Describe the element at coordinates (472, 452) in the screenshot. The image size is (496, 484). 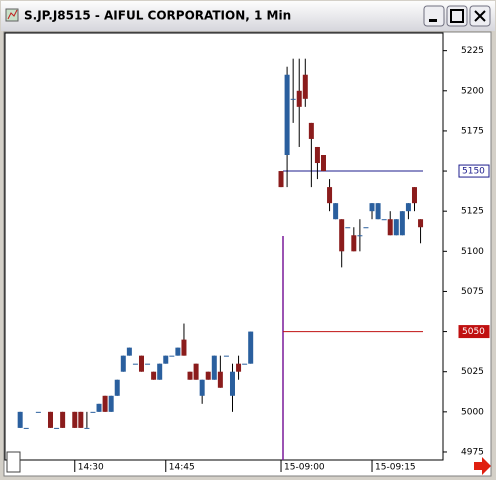
I see `y-tick-label: 4975` at that location.